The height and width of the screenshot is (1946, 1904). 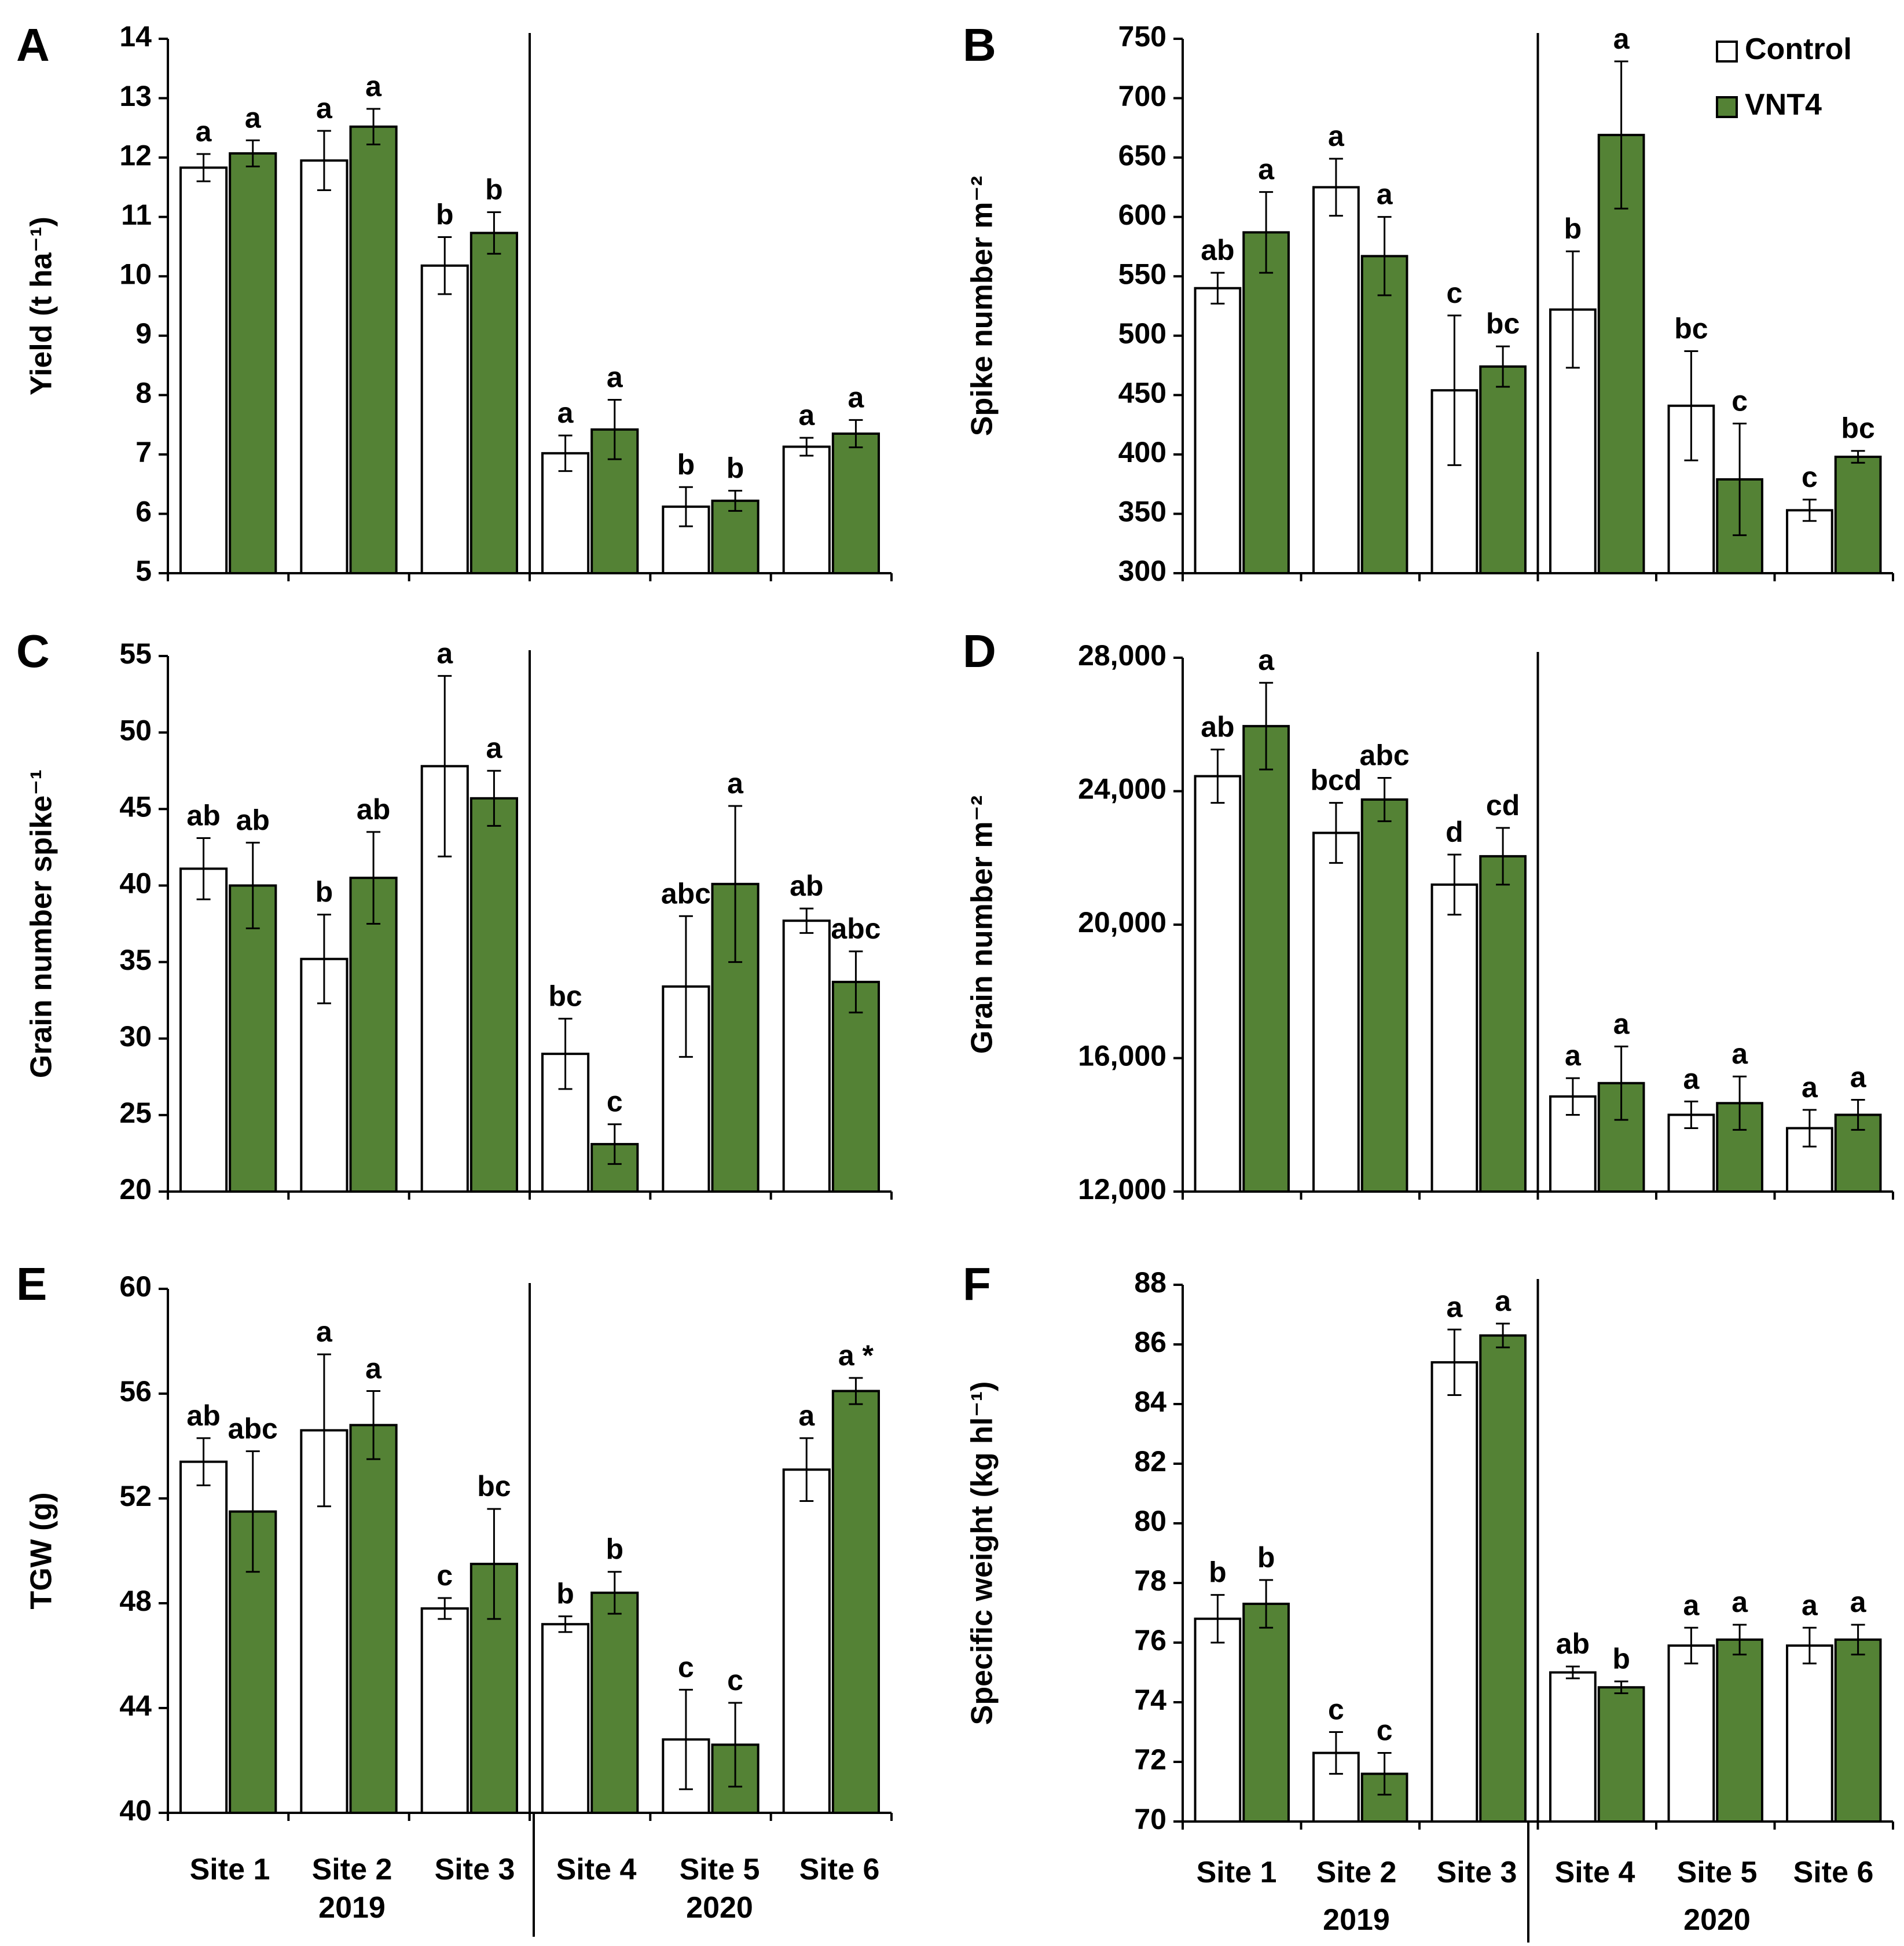 I want to click on y-tick-label: 35, so click(x=136, y=960).